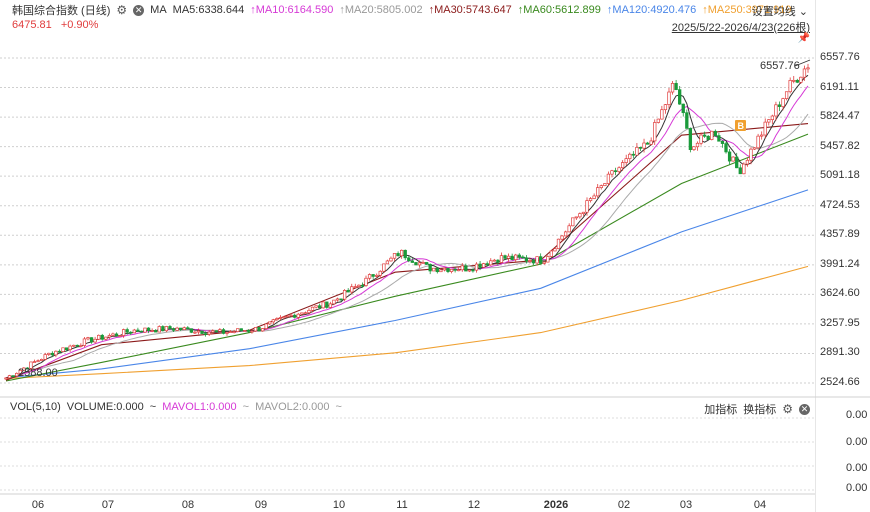  Describe the element at coordinates (840, 145) in the screenshot. I see `price-tick: 5457.82` at that location.